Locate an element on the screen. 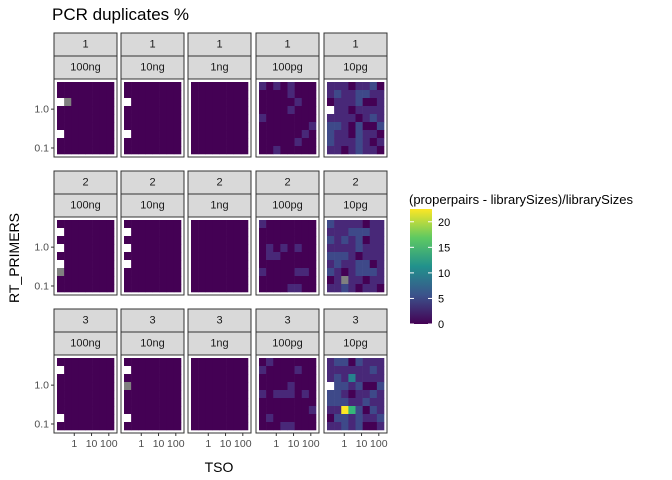  panel-border is located at coordinates (287, 118).